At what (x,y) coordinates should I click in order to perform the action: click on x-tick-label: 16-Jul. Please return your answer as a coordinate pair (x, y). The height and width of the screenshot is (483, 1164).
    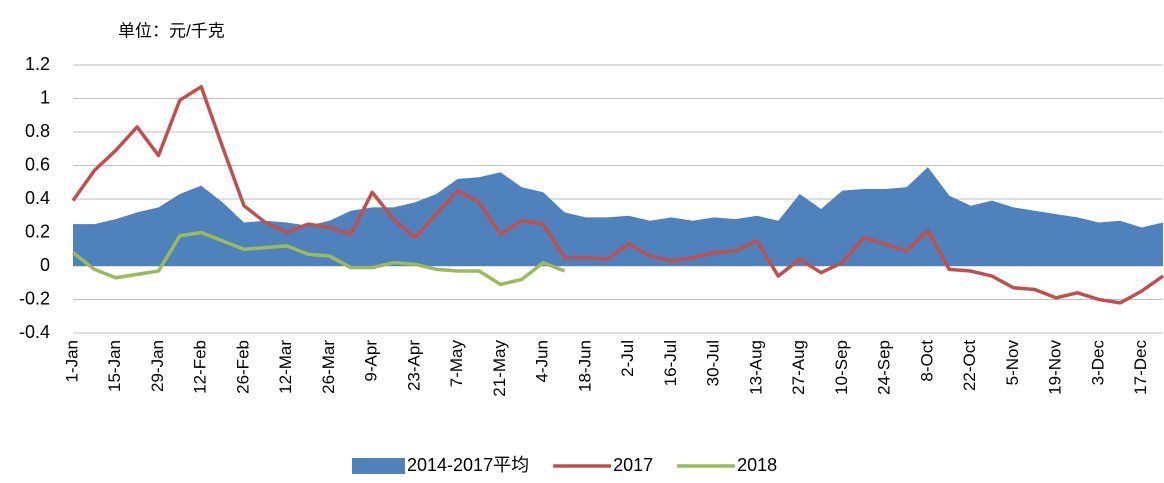
    Looking at the image, I should click on (670, 363).